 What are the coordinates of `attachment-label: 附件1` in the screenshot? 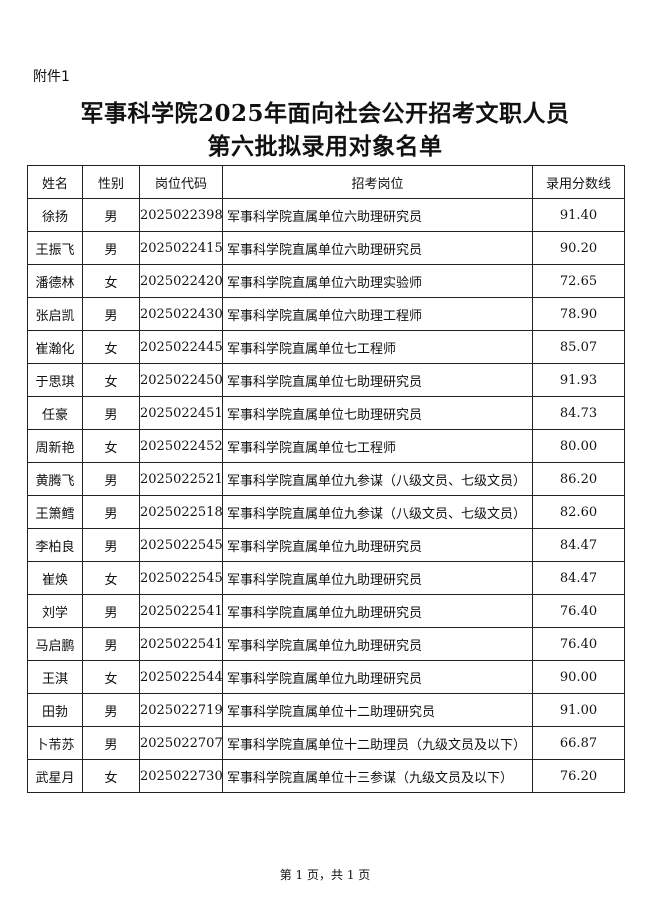 It's located at (51, 77).